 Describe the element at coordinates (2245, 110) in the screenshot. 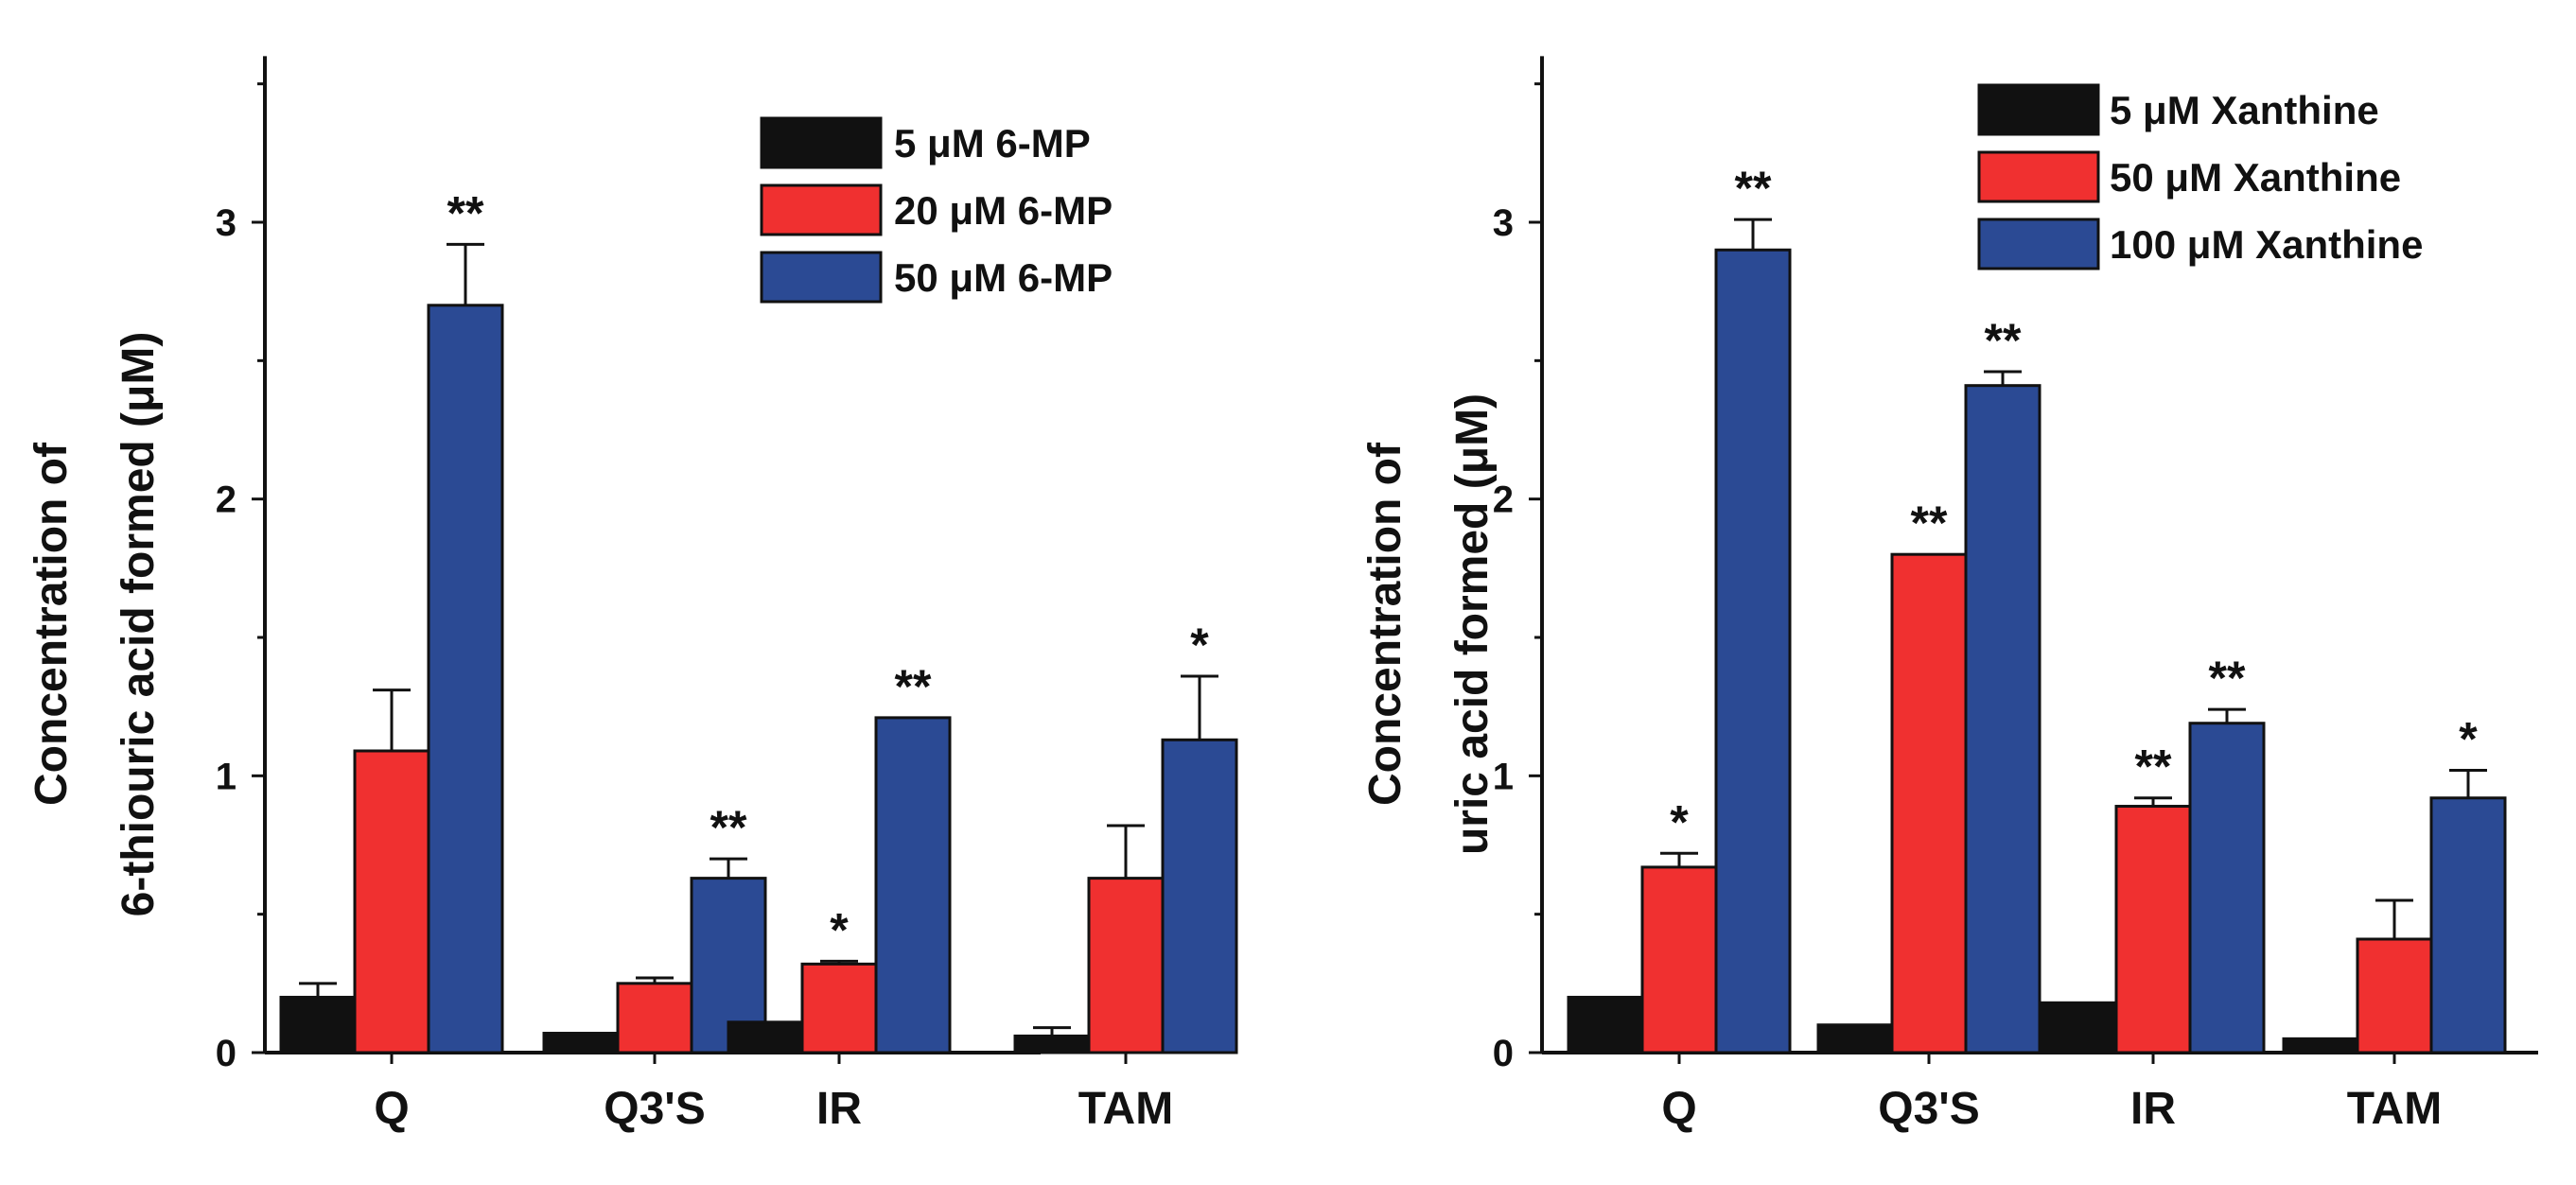

I see `legend-label-1: 5 μM Xanthine` at that location.